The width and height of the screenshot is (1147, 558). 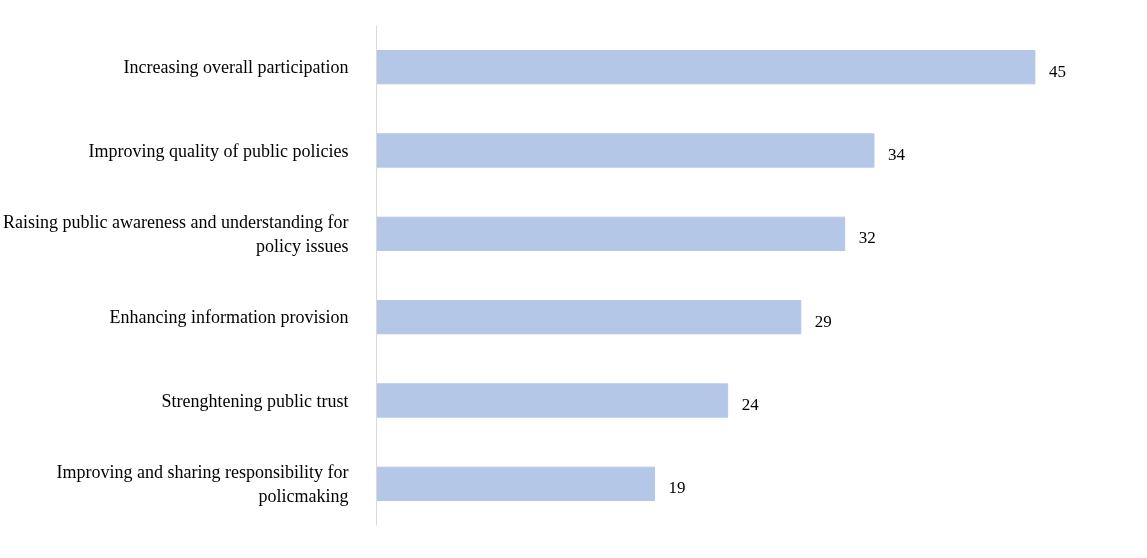 I want to click on y-tick-label: Strenghtening public trust, so click(x=255, y=400).